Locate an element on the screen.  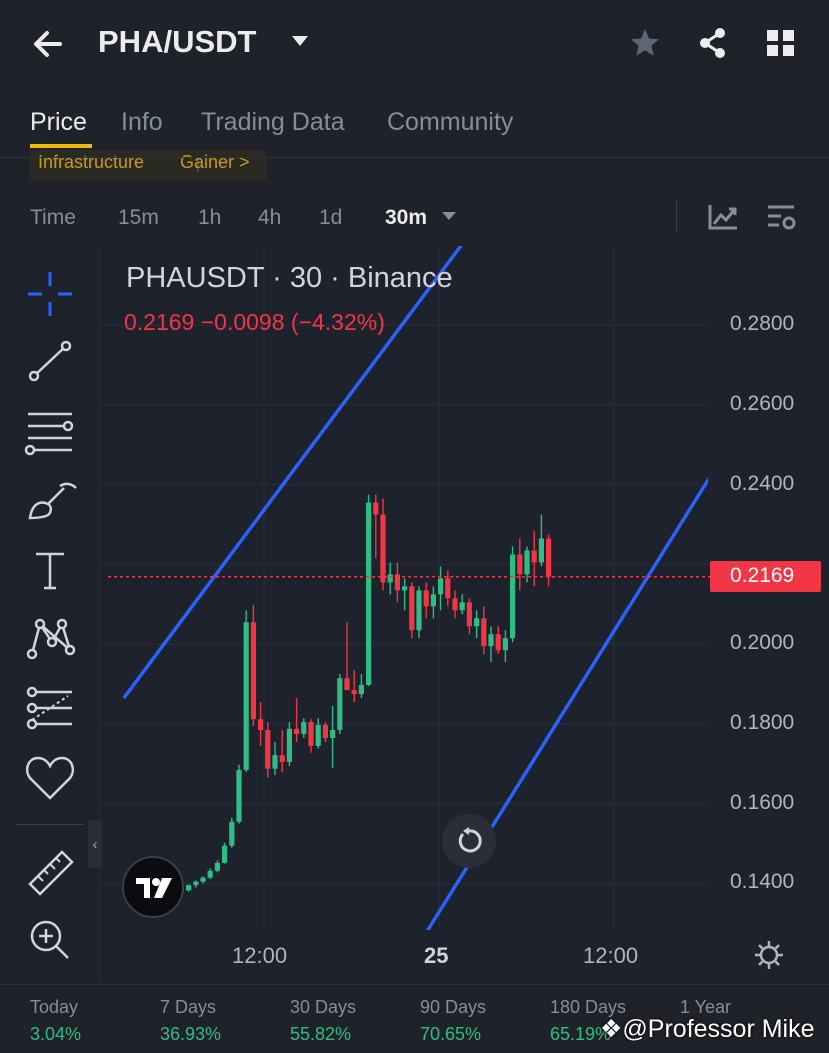
reset-chart-button is located at coordinates (469, 841).